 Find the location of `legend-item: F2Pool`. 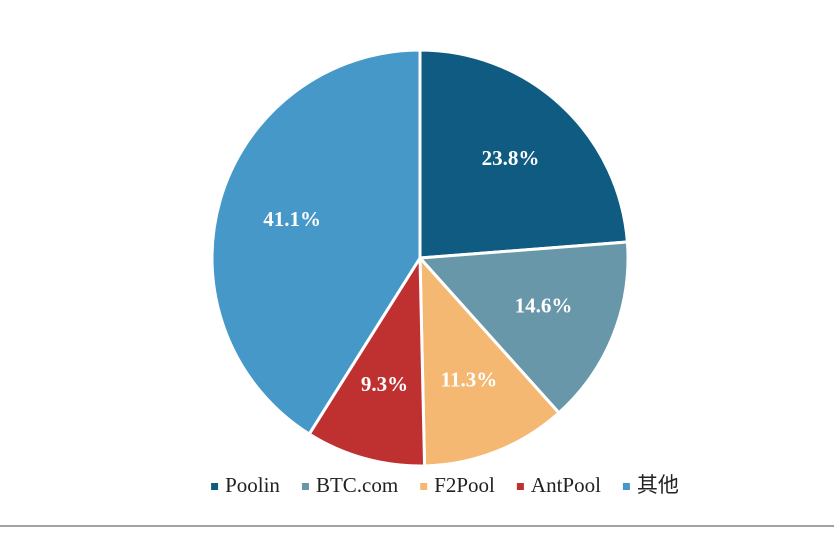

legend-item: F2Pool is located at coordinates (457, 485).